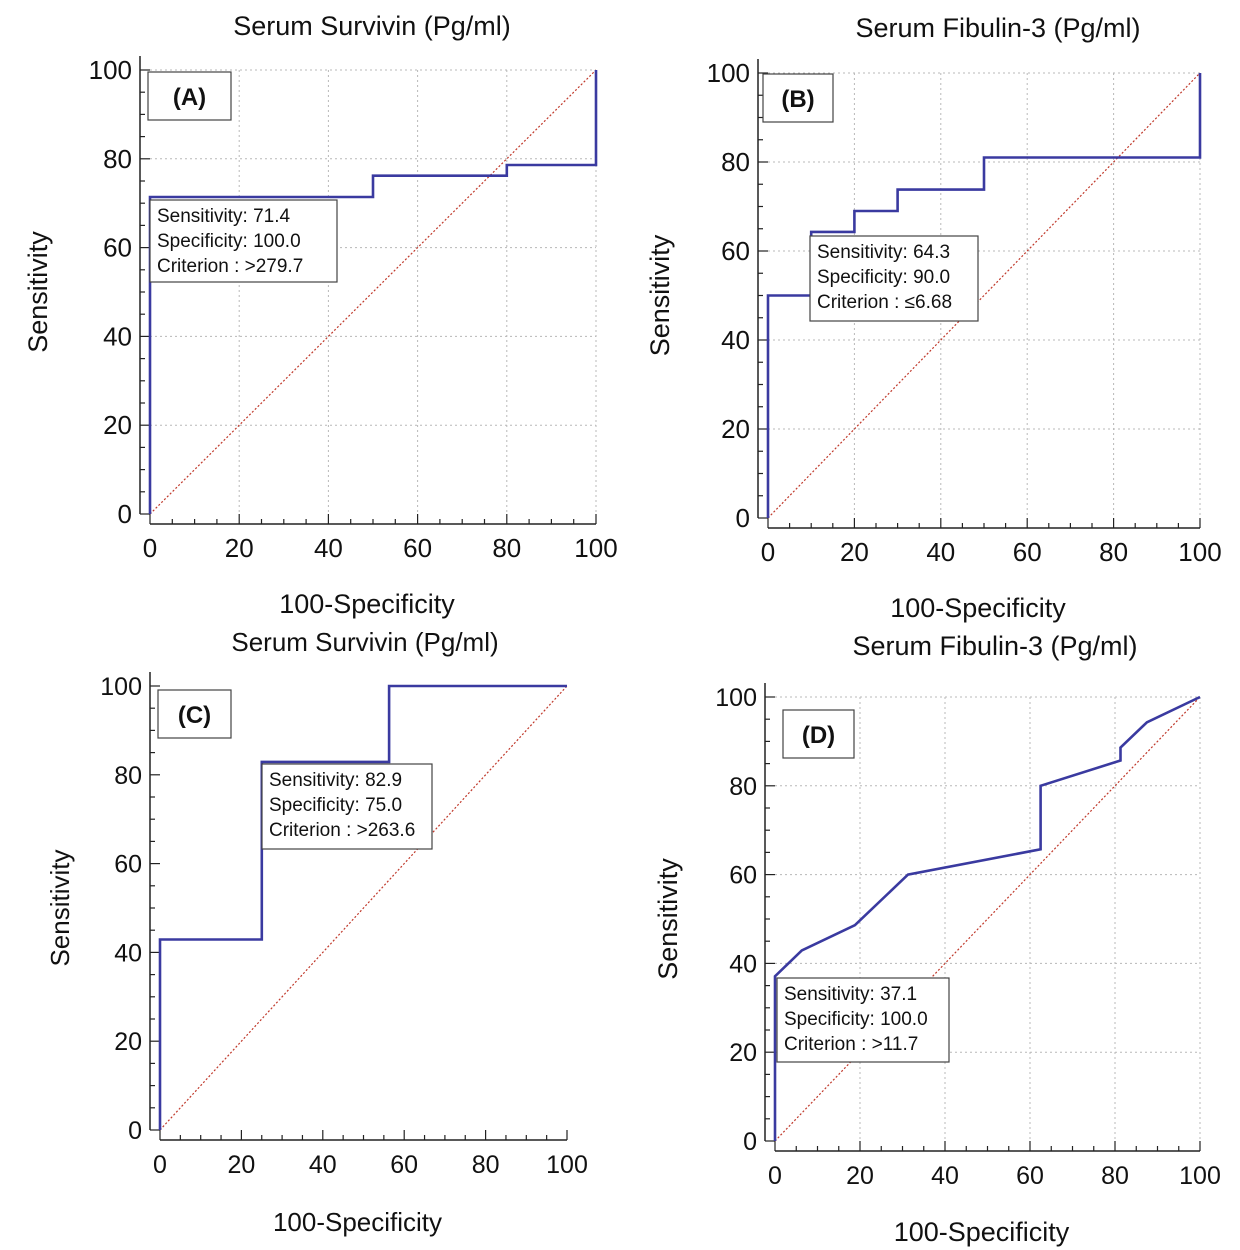  I want to click on annotation-line: Criterion : >11.7, so click(851, 1044).